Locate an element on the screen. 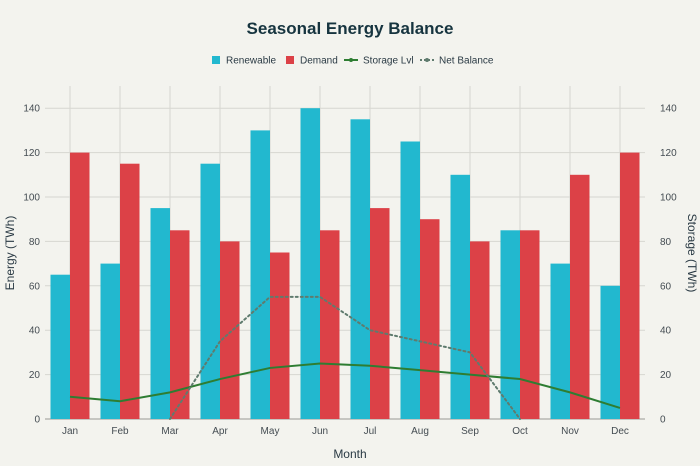  y-tick-label: 120 is located at coordinates (31, 153).